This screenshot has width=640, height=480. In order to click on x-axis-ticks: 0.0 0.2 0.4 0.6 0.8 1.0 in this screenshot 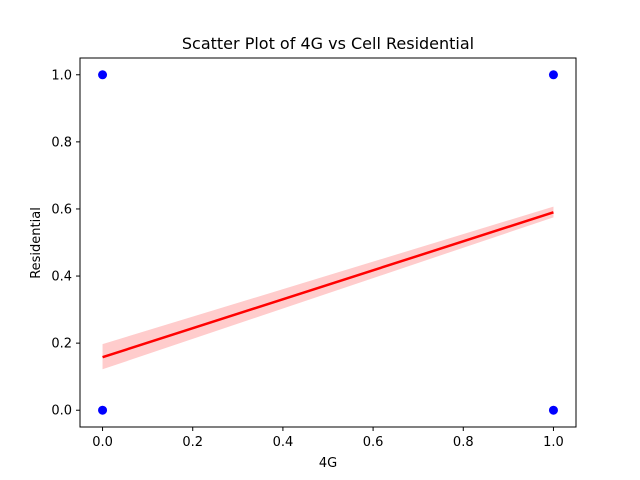, I will do `click(328, 438)`.